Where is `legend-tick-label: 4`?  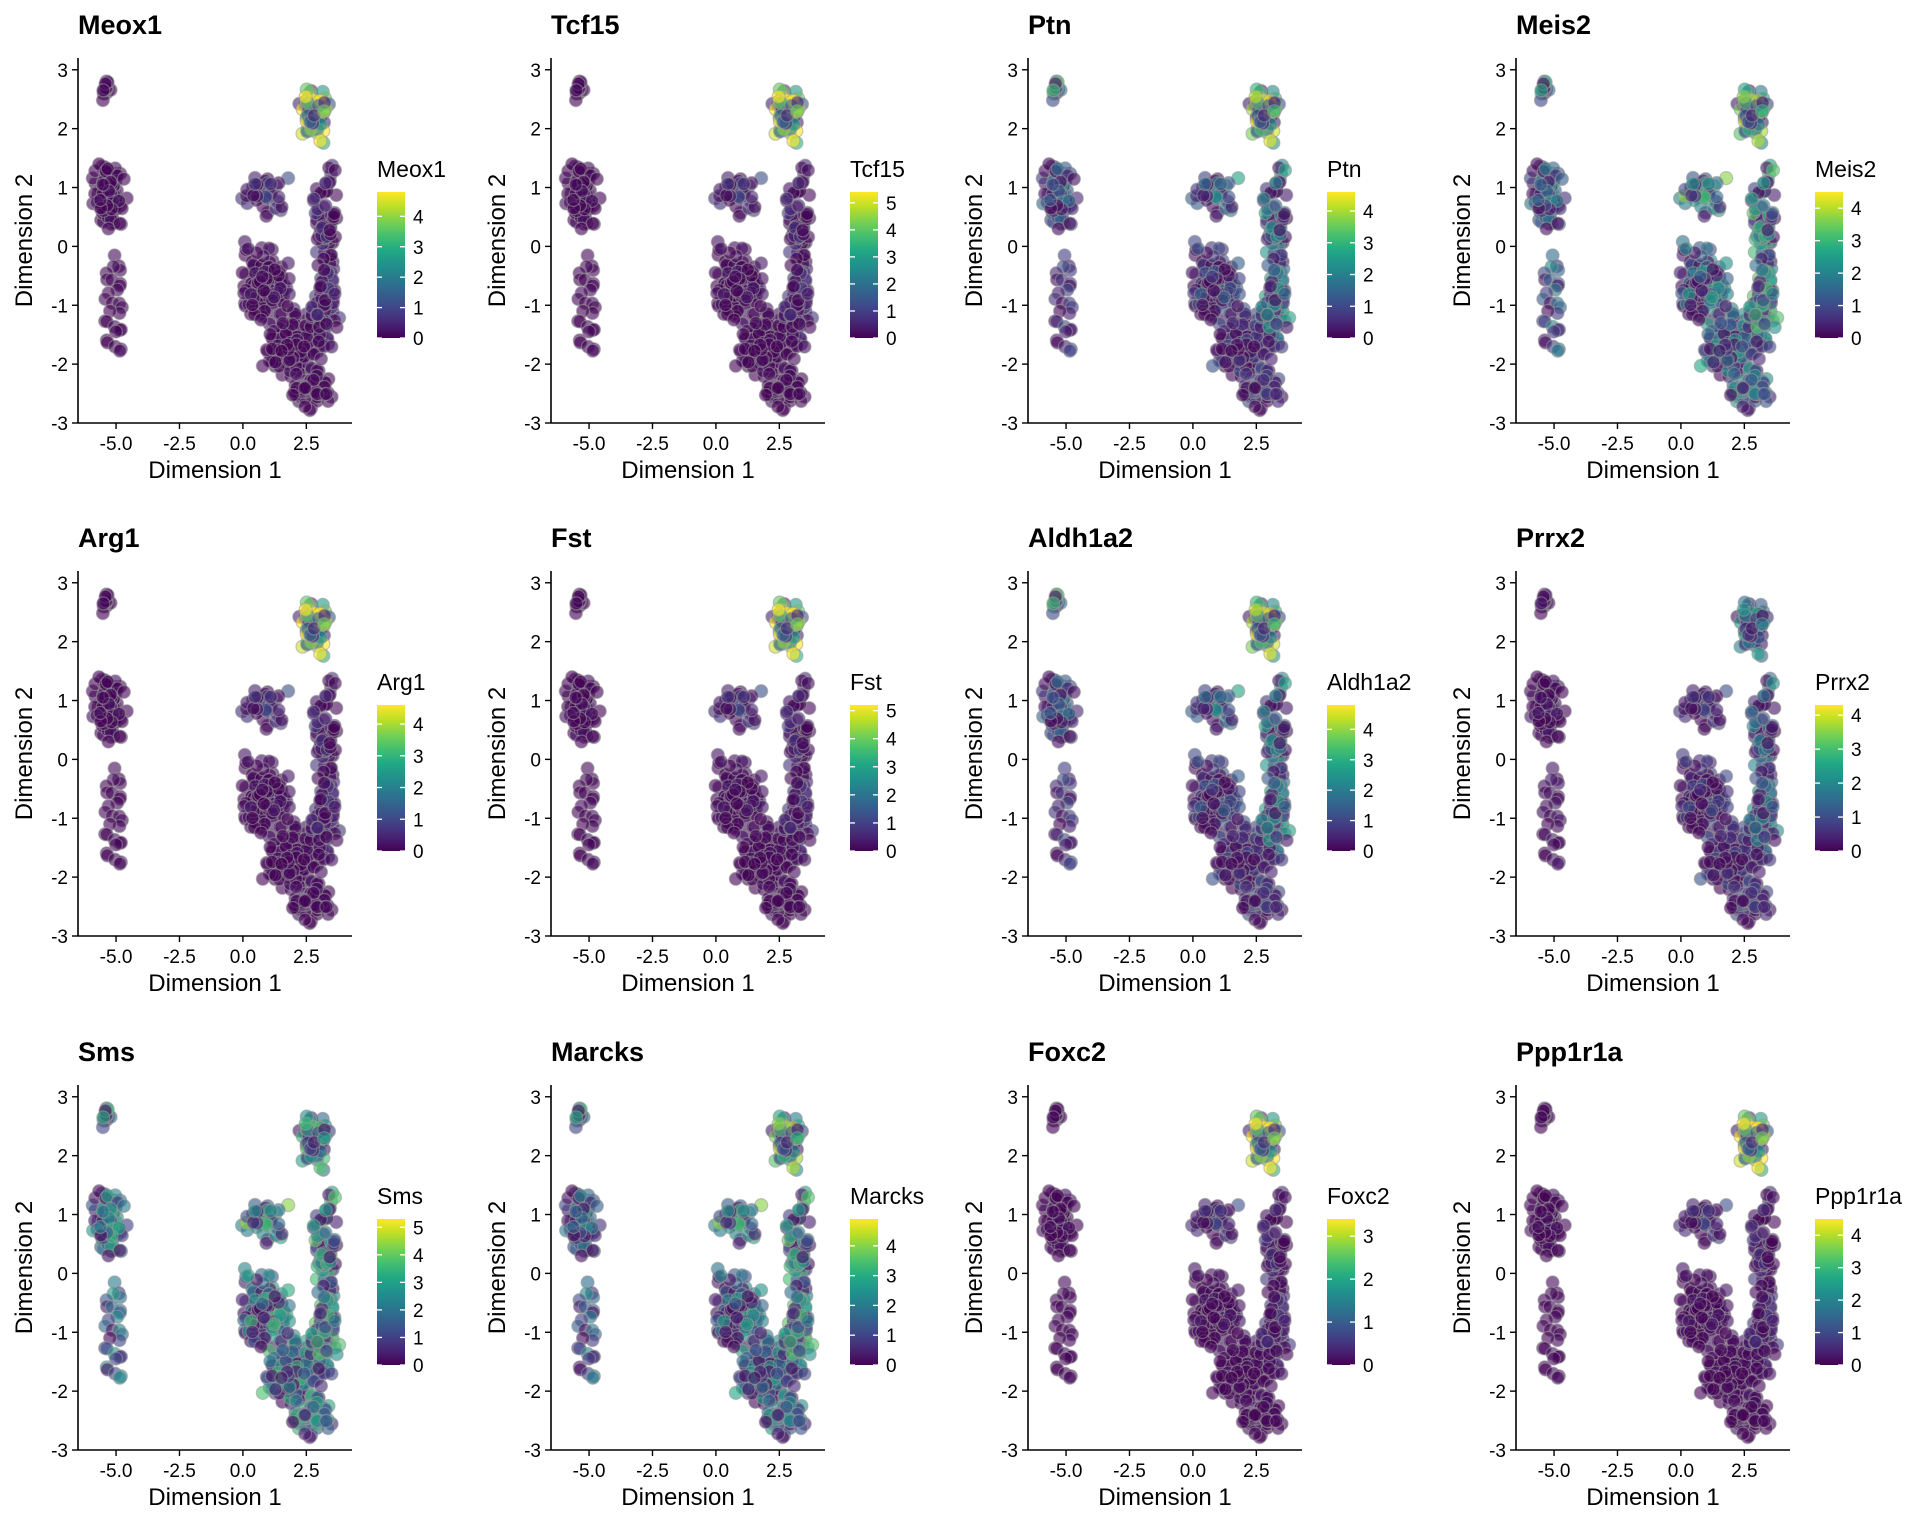
legend-tick-label: 4 is located at coordinates (1368, 212).